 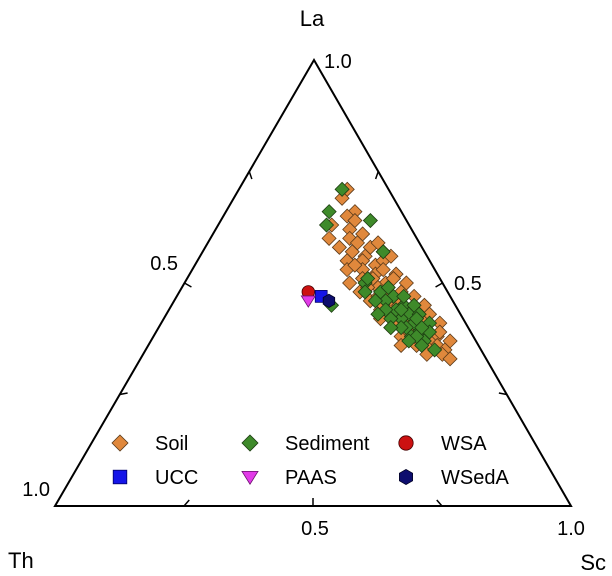 I want to click on axis-label-sc: Sc, so click(x=593, y=562).